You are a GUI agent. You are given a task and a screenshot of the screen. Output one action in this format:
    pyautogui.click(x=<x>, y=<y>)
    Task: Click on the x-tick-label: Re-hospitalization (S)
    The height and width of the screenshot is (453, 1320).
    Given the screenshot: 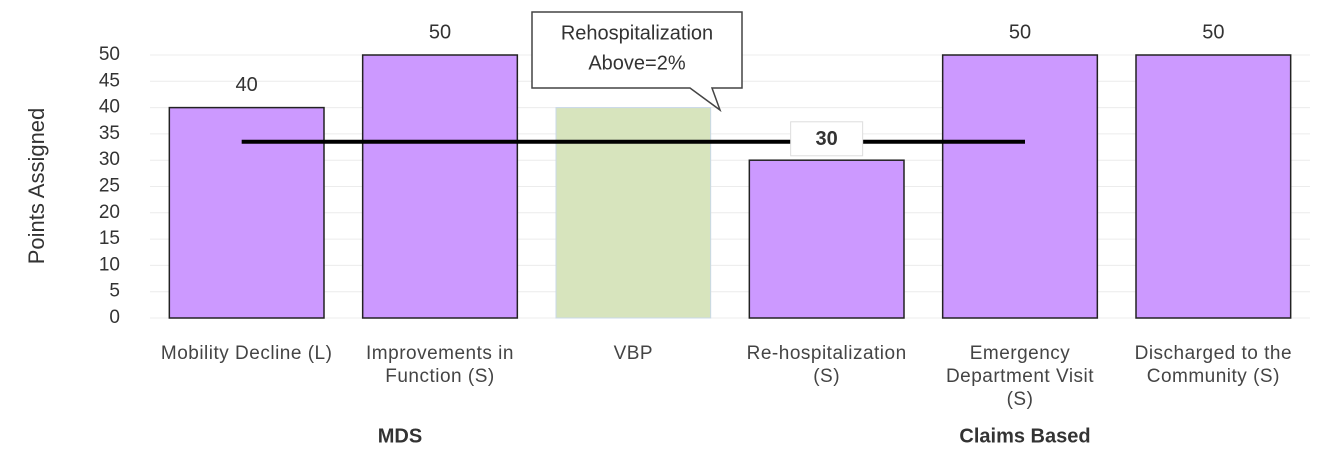 What is the action you would take?
    pyautogui.click(x=826, y=365)
    